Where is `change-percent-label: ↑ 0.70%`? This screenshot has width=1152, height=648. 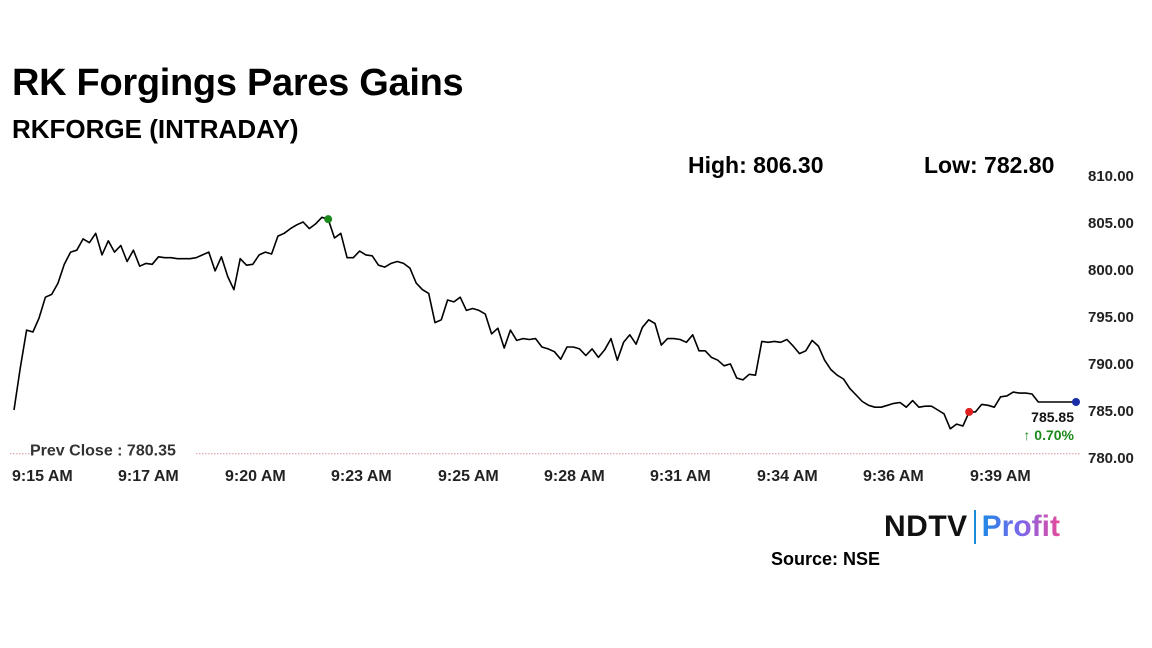
change-percent-label: ↑ 0.70% is located at coordinates (1048, 435).